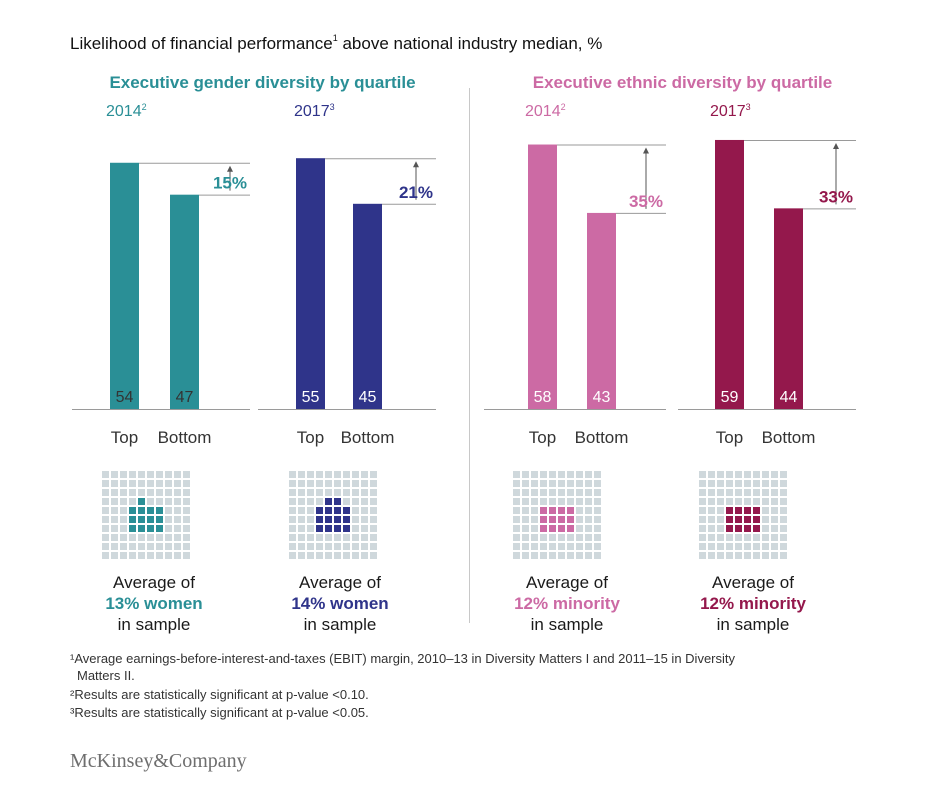  What do you see at coordinates (646, 201) in the screenshot?
I see `difference-label: 35%` at bounding box center [646, 201].